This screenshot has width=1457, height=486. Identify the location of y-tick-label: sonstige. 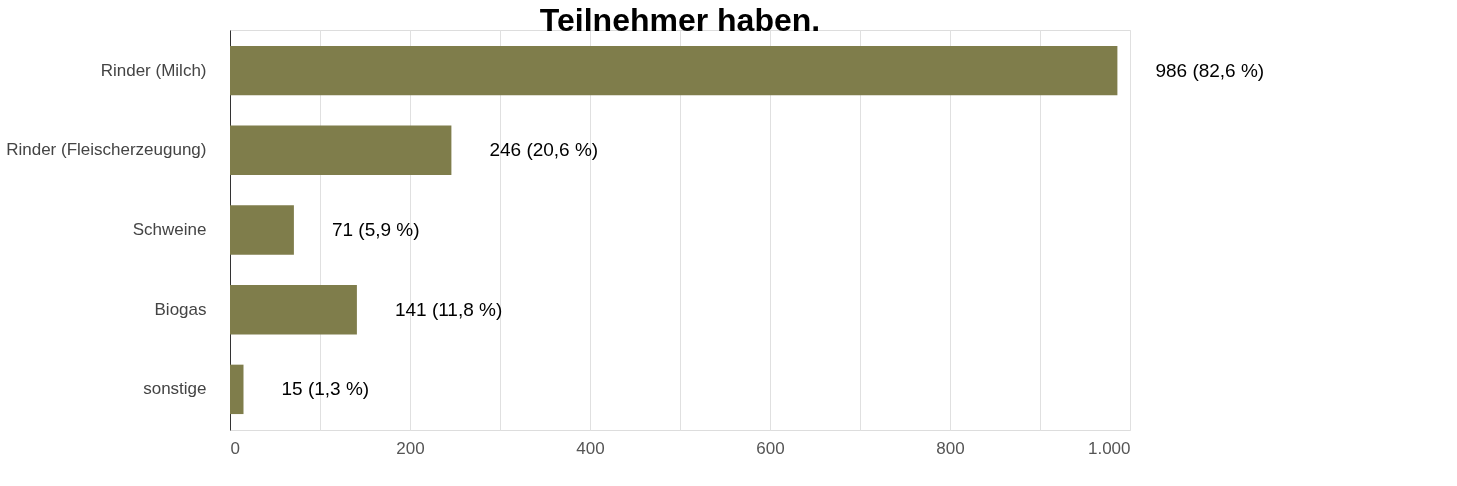
(175, 389).